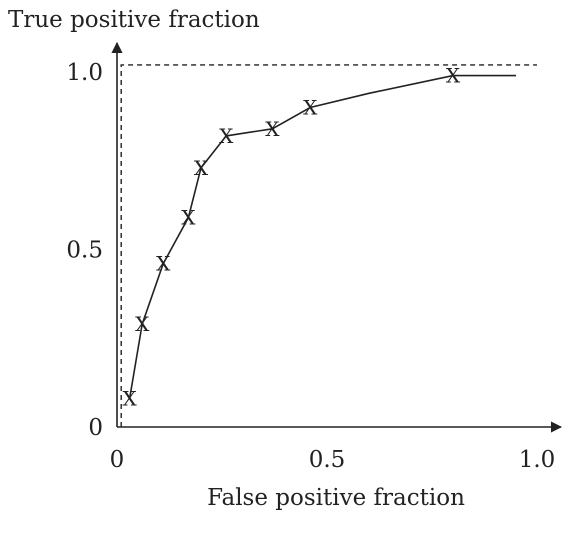 Image resolution: width=572 pixels, height=538 pixels. Describe the element at coordinates (134, 20) in the screenshot. I see `y-axis-label: True positive fraction` at that location.